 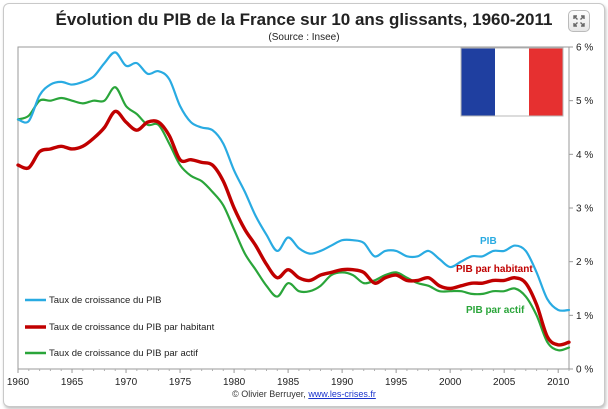 I want to click on x-tick-label: 2010, so click(x=558, y=382).